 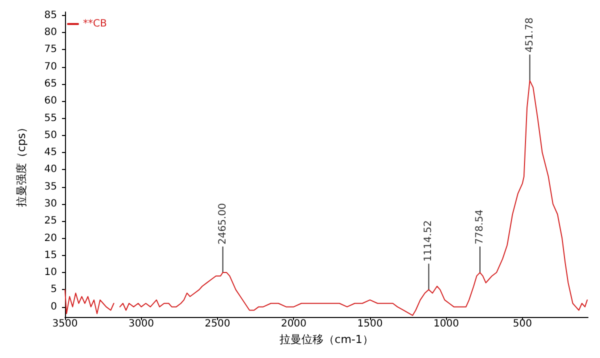 I want to click on annotation: 778.54, so click(x=480, y=227).